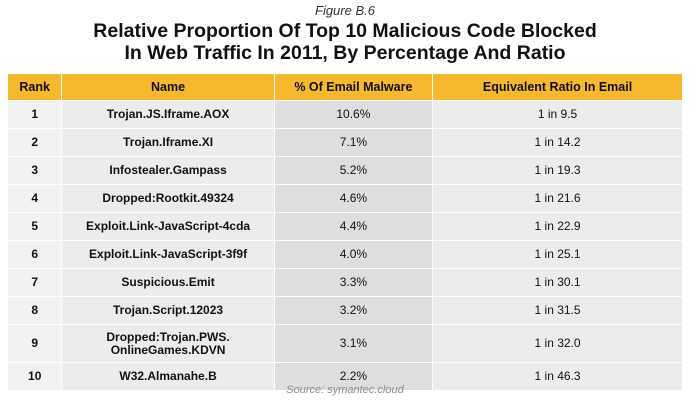 Image resolution: width=690 pixels, height=404 pixels. I want to click on header-name: Name, so click(168, 87).